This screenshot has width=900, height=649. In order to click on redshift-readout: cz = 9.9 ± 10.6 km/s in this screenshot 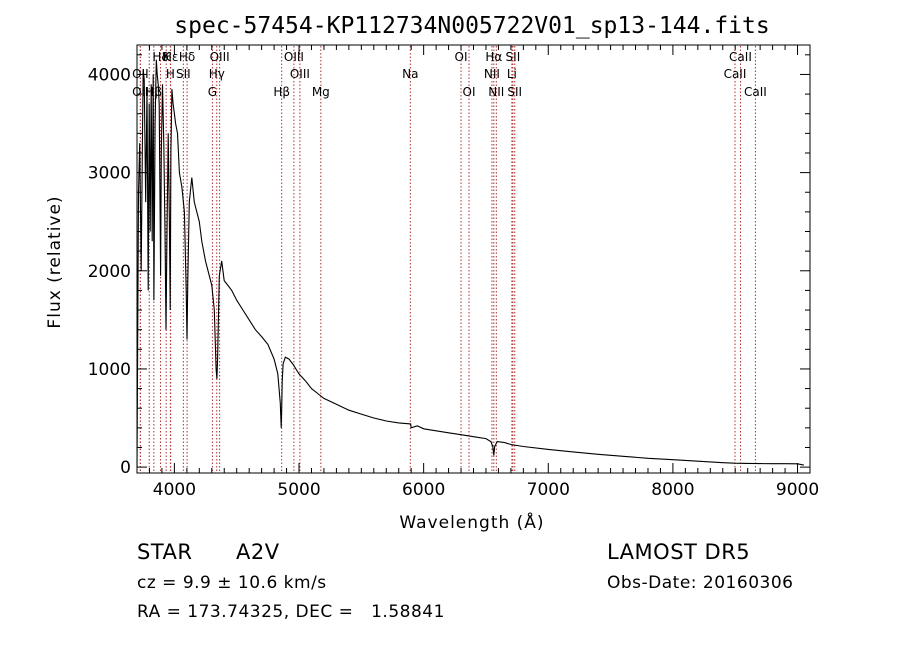, I will do `click(232, 583)`.